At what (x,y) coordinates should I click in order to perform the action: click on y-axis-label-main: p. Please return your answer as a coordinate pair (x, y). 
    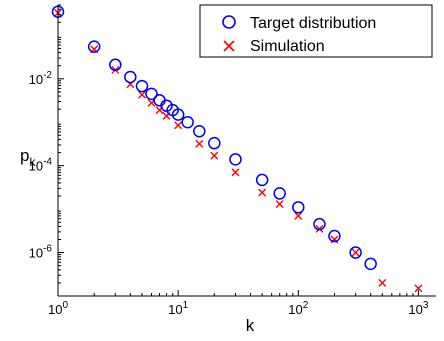
    Looking at the image, I should click on (24, 155).